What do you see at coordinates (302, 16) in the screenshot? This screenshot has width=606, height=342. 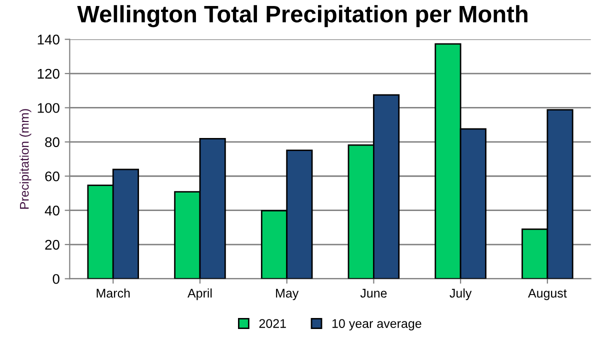 I see `chart-title: Wellington Total Precipitation per Month` at bounding box center [302, 16].